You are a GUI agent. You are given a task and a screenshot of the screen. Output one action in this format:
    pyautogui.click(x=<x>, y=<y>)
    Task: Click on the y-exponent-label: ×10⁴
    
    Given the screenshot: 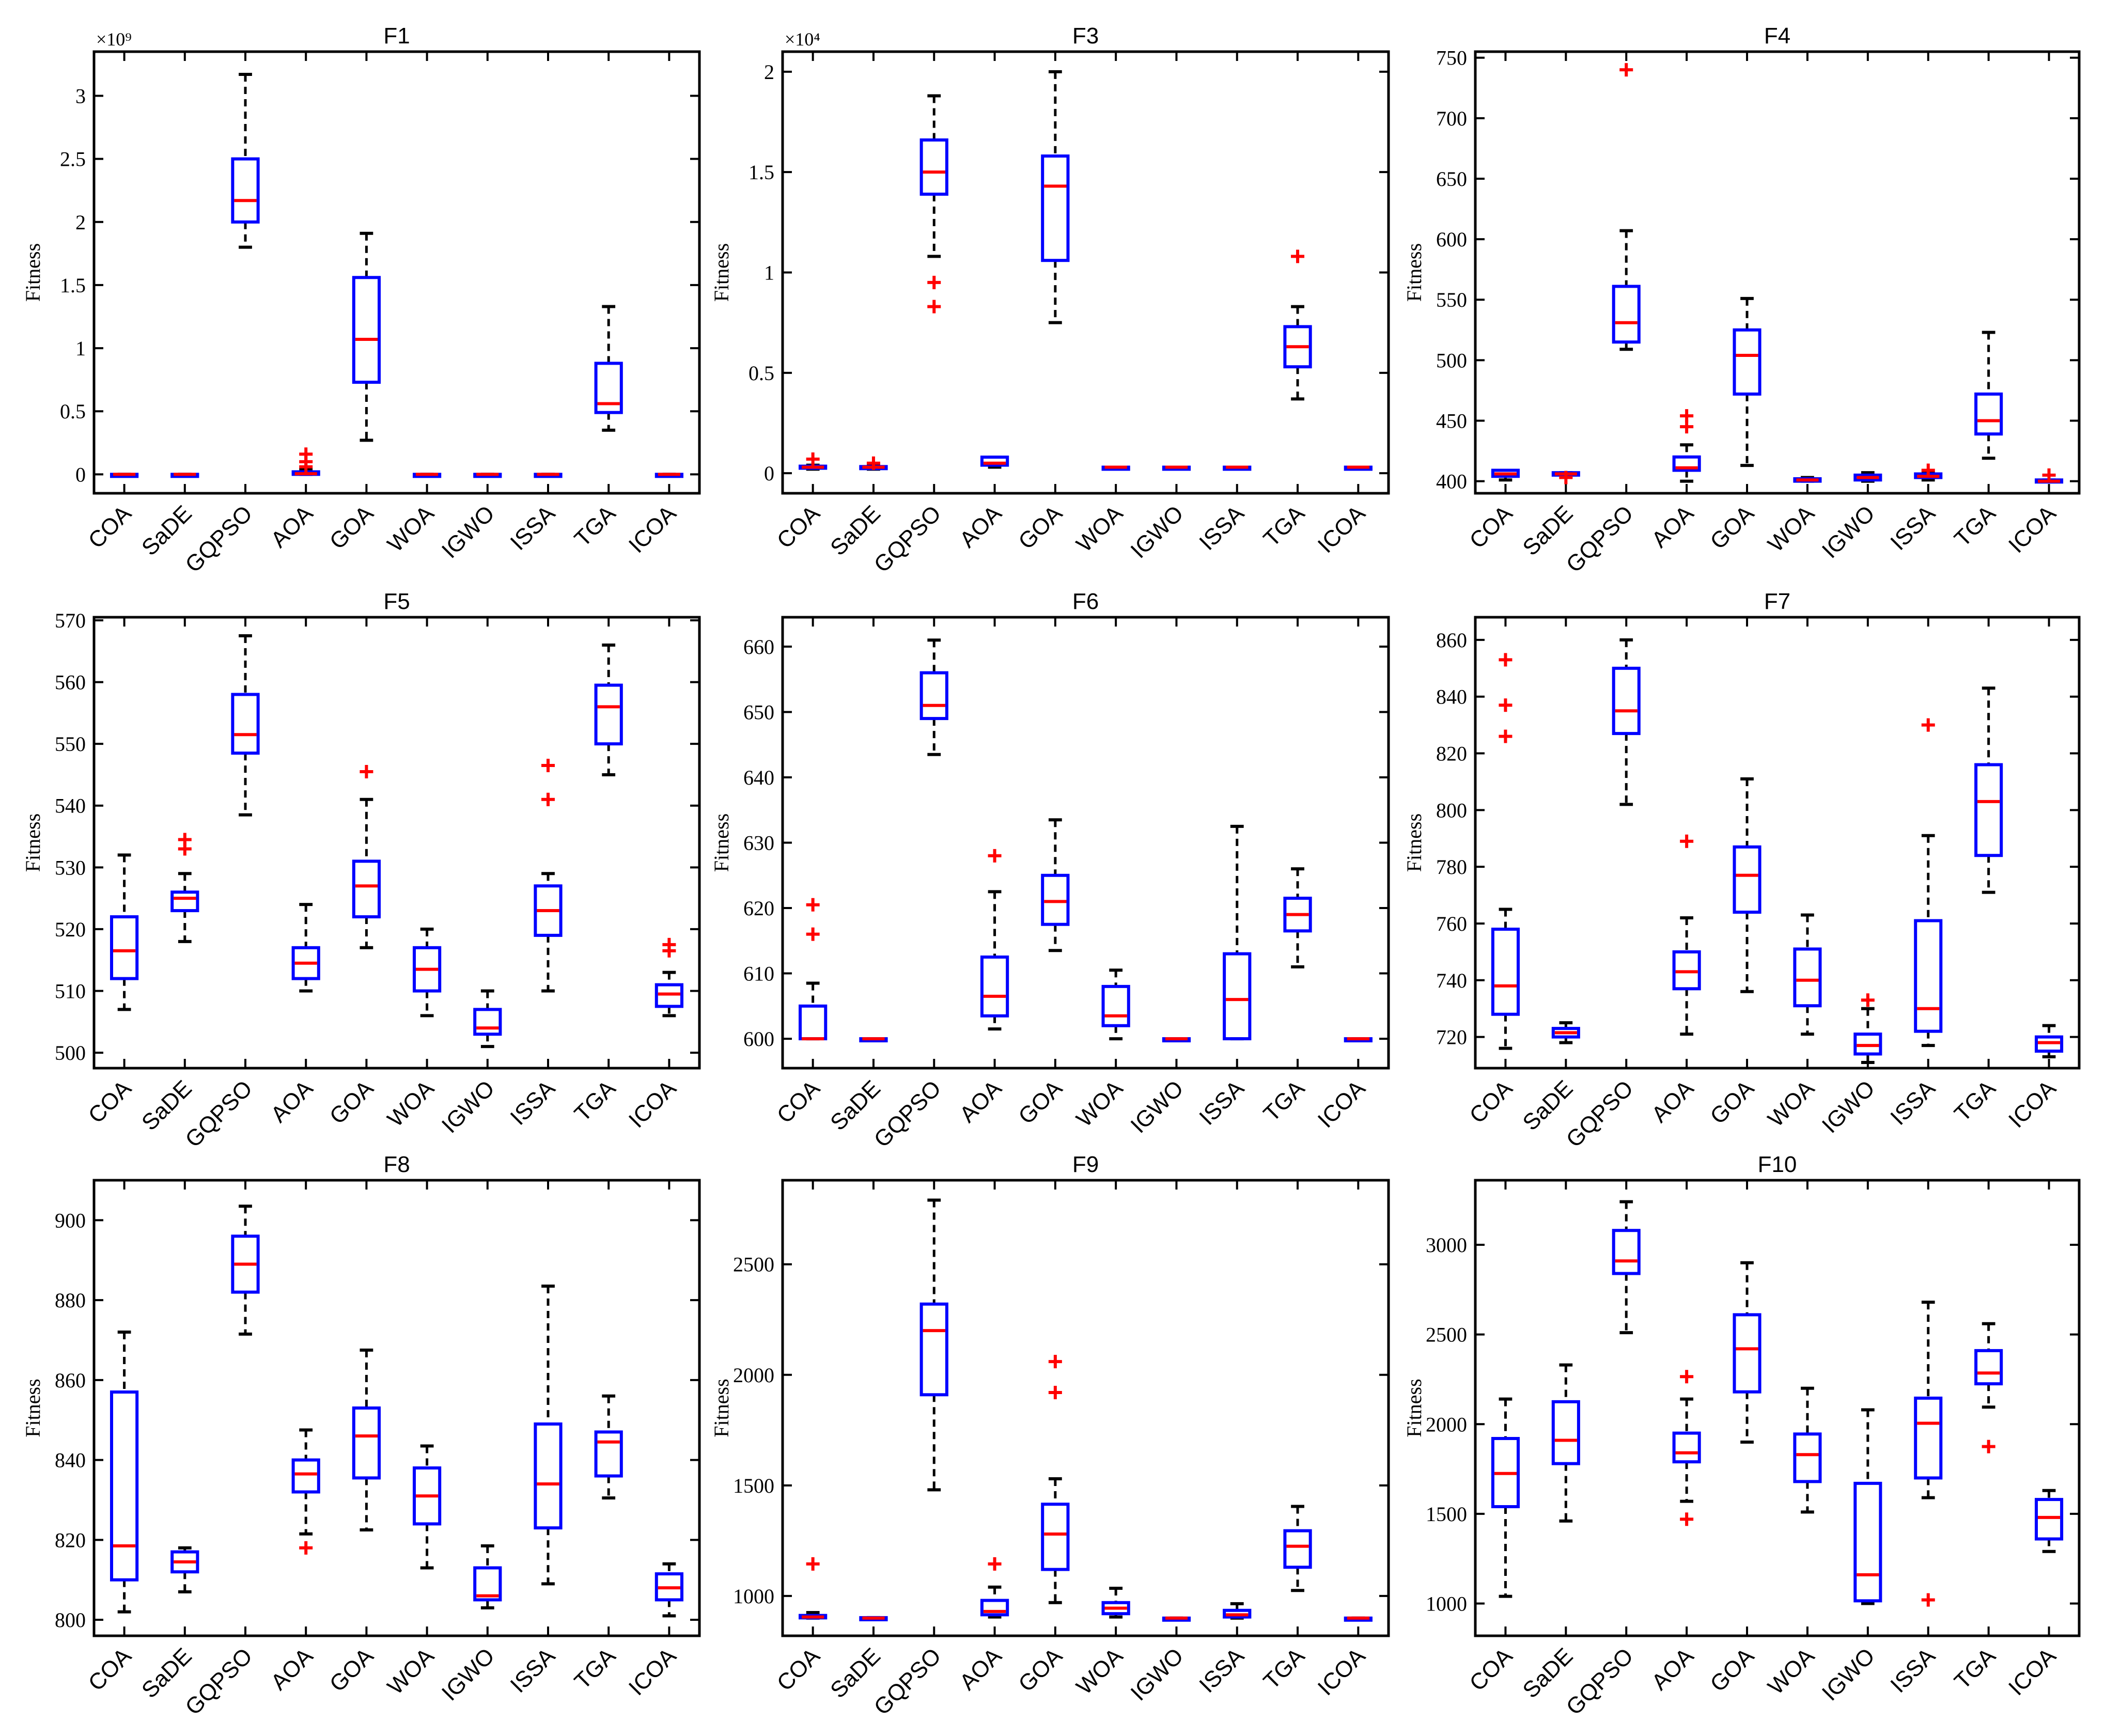 What is the action you would take?
    pyautogui.click(x=802, y=39)
    